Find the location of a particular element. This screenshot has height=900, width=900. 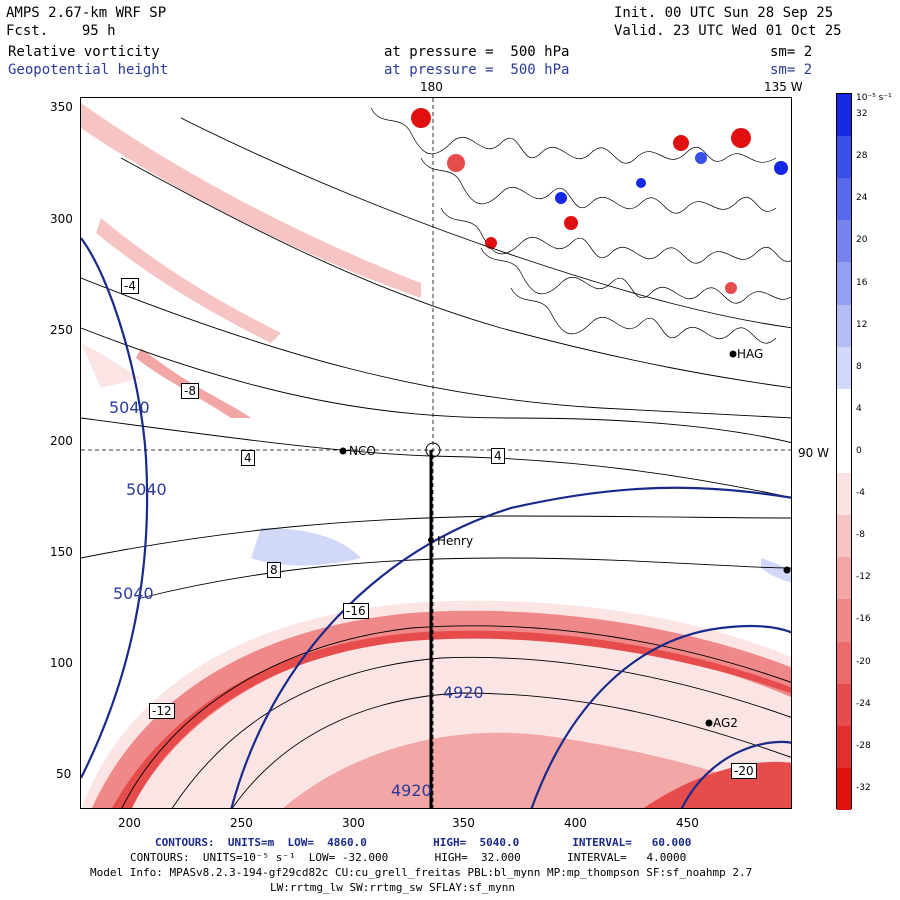

colorbar-tick-label: -12 is located at coordinates (863, 577).